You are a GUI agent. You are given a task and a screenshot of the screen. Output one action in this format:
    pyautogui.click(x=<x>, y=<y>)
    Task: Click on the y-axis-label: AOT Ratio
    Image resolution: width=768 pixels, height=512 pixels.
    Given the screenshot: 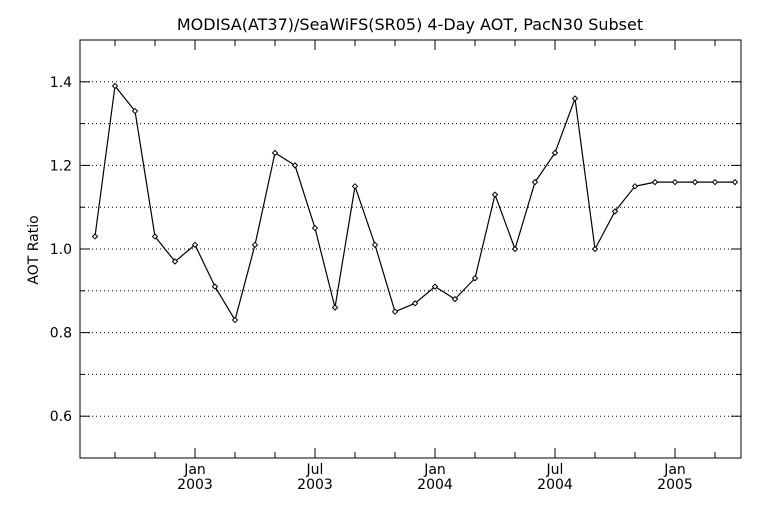 What is the action you would take?
    pyautogui.click(x=34, y=249)
    